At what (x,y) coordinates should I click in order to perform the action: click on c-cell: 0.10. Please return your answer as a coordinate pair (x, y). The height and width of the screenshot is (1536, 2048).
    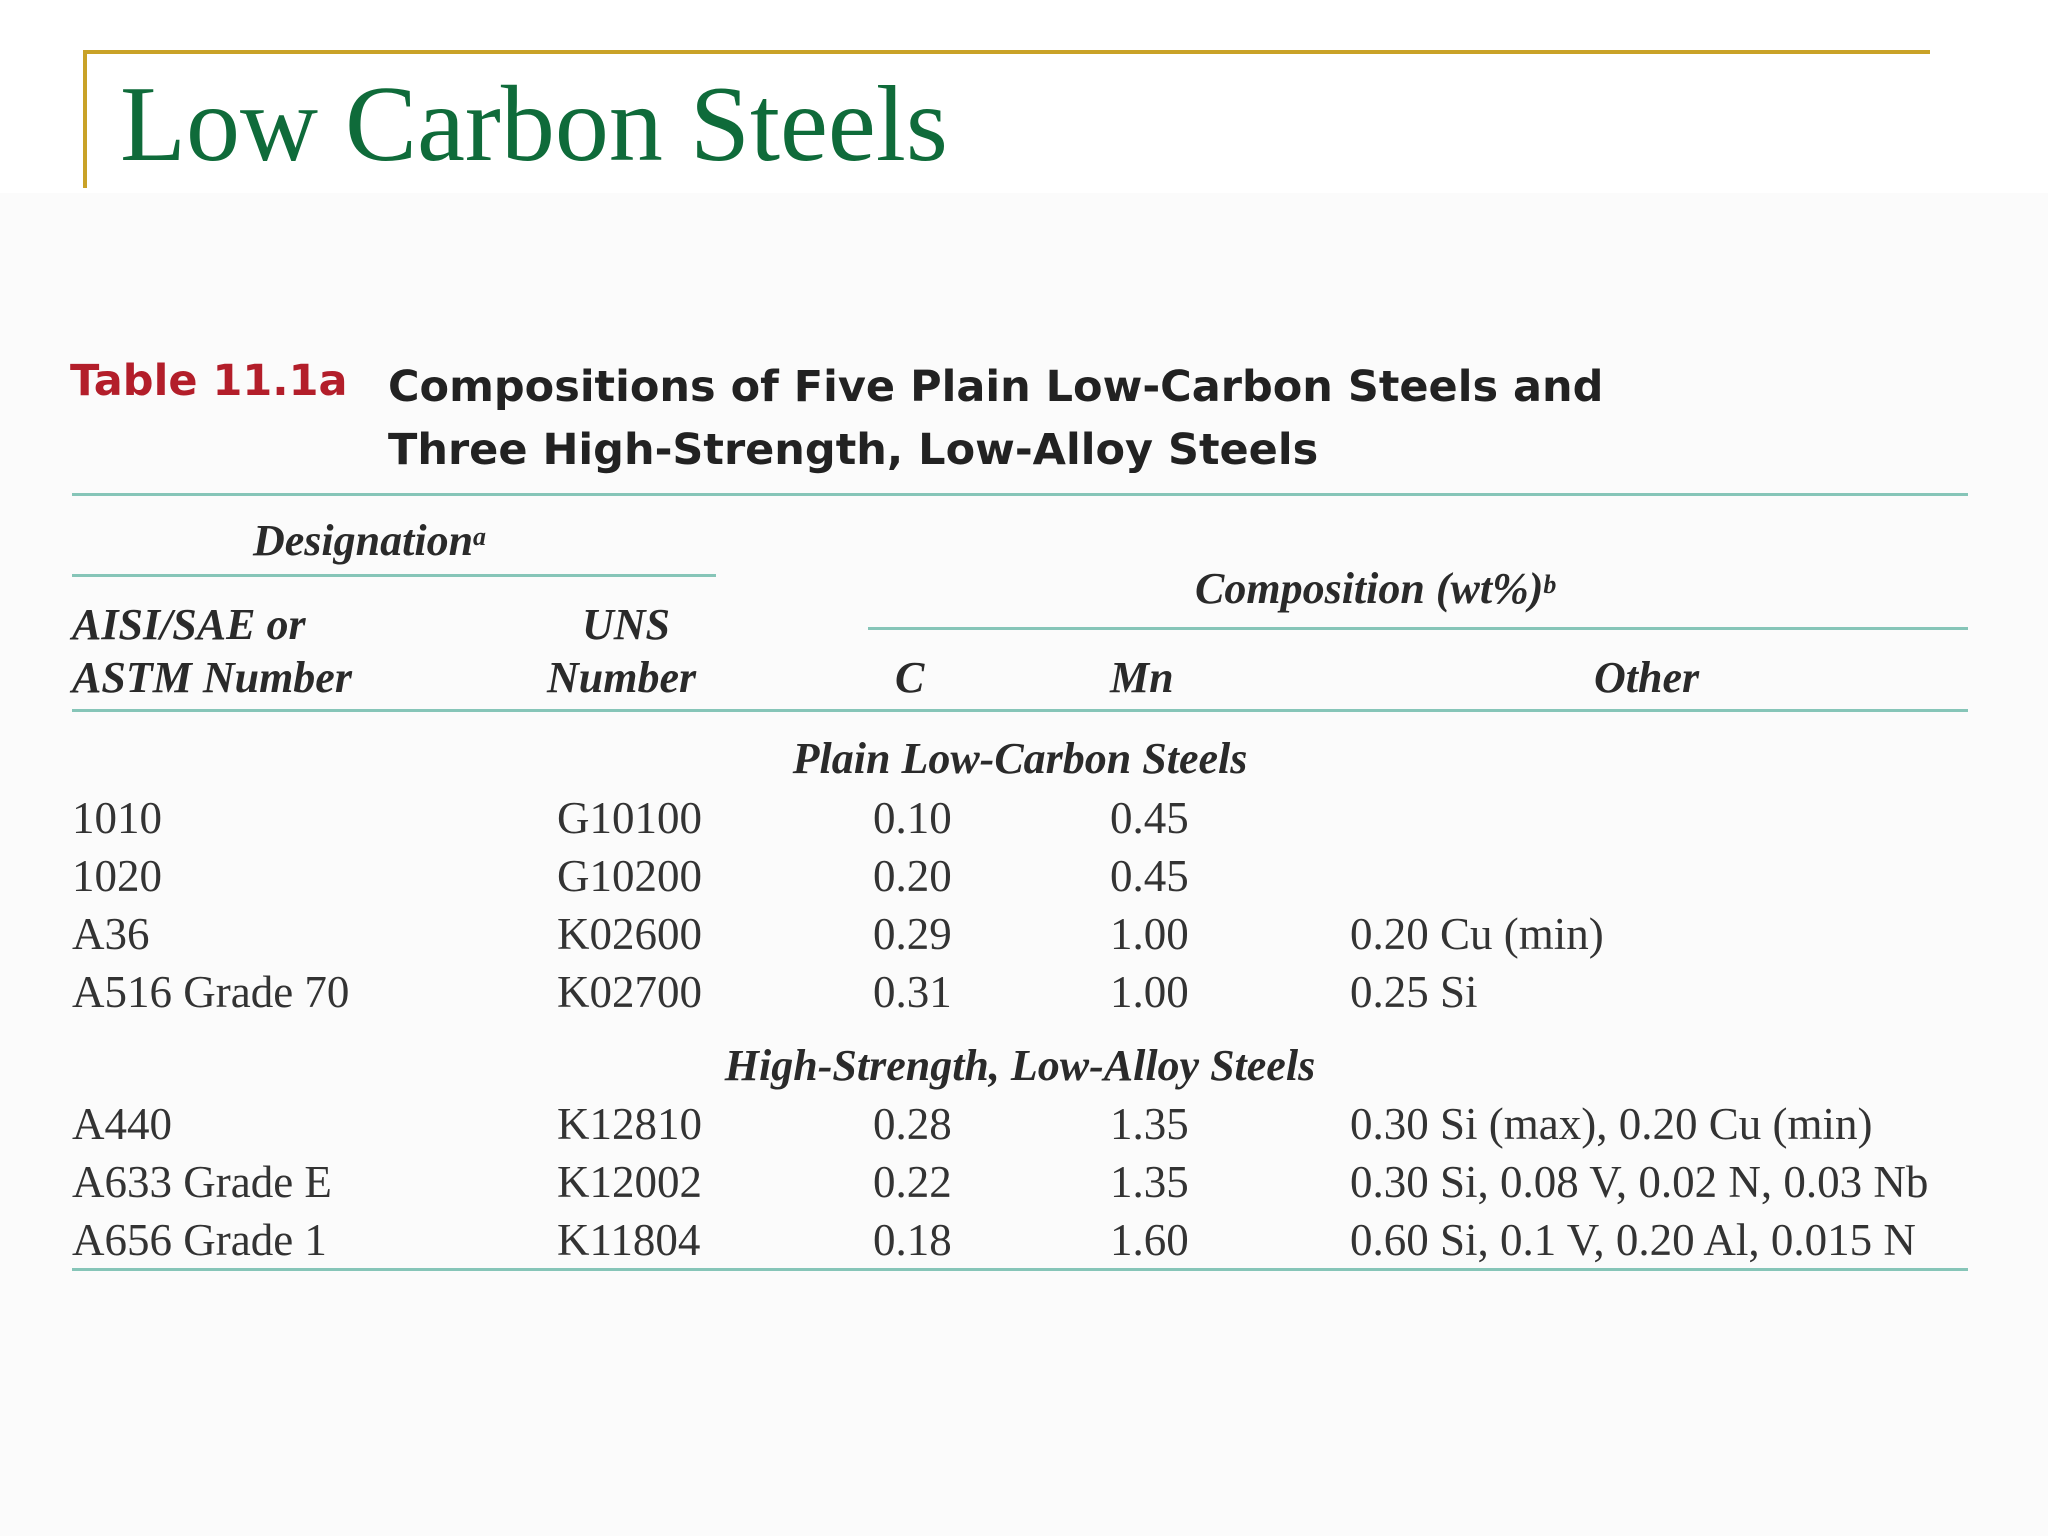
    Looking at the image, I should click on (912, 818).